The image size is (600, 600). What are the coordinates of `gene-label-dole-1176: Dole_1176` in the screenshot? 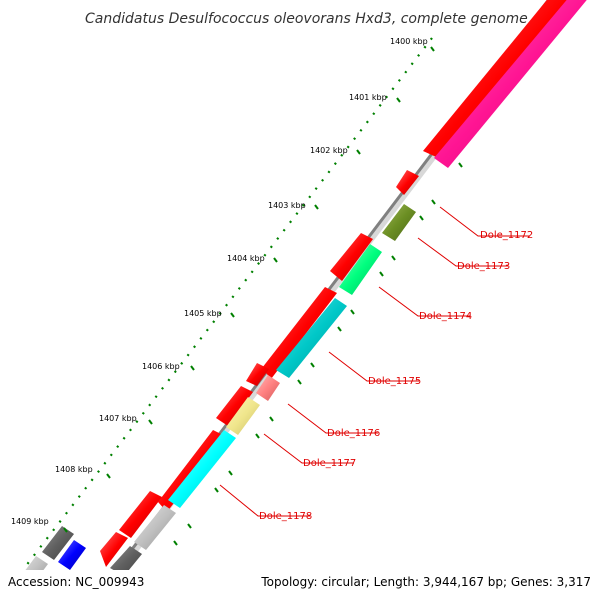 It's located at (353, 433).